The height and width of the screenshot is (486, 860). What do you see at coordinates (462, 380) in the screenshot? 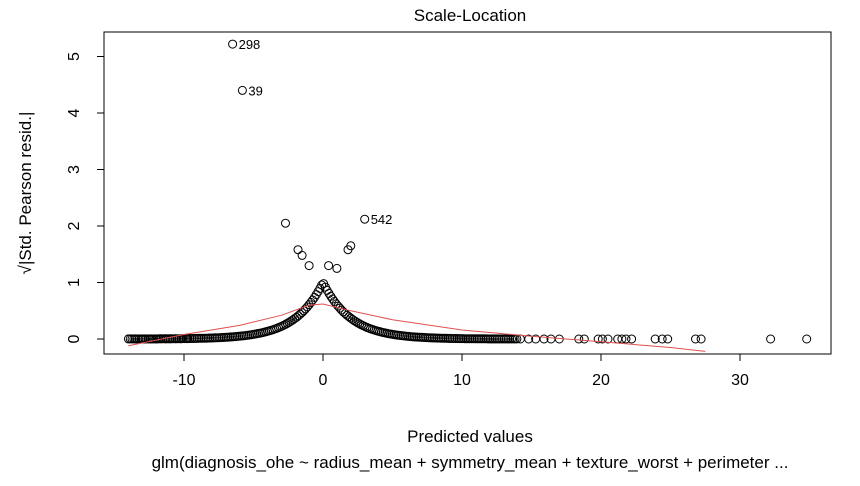
I see `x-tick-label: 10` at bounding box center [462, 380].